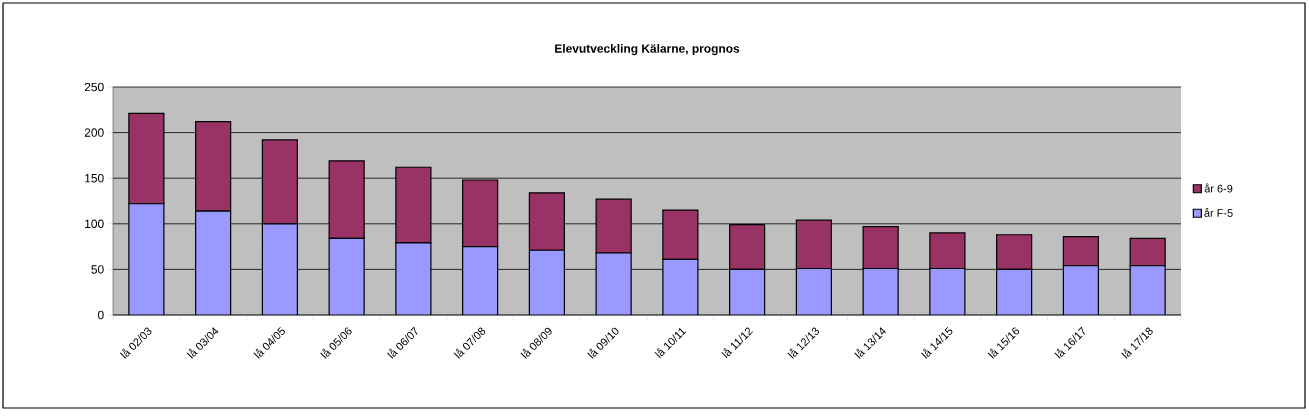  I want to click on legend-label: år 6-9, so click(1218, 188).